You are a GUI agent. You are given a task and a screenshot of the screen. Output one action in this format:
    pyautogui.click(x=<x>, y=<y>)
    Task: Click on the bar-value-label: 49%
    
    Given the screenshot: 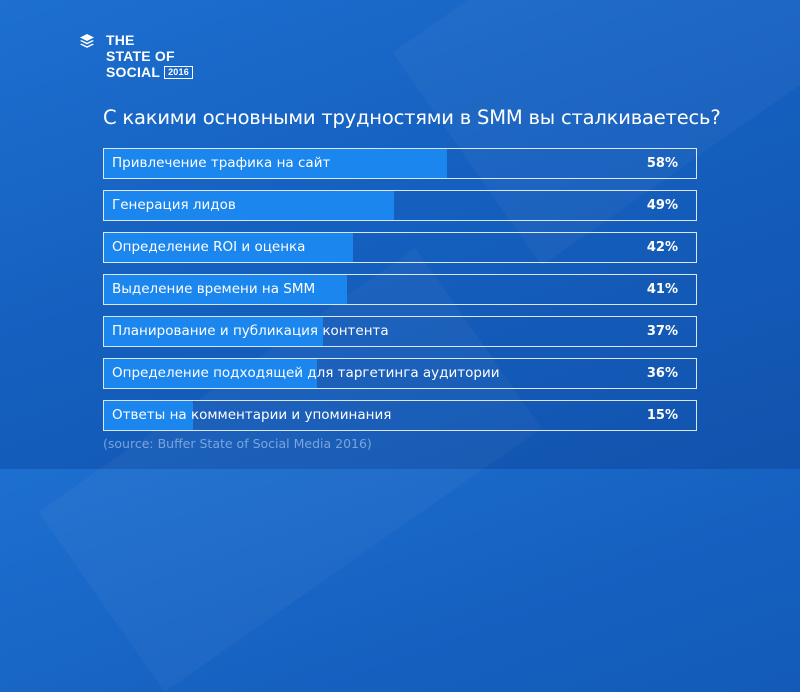 What is the action you would take?
    pyautogui.click(x=662, y=205)
    